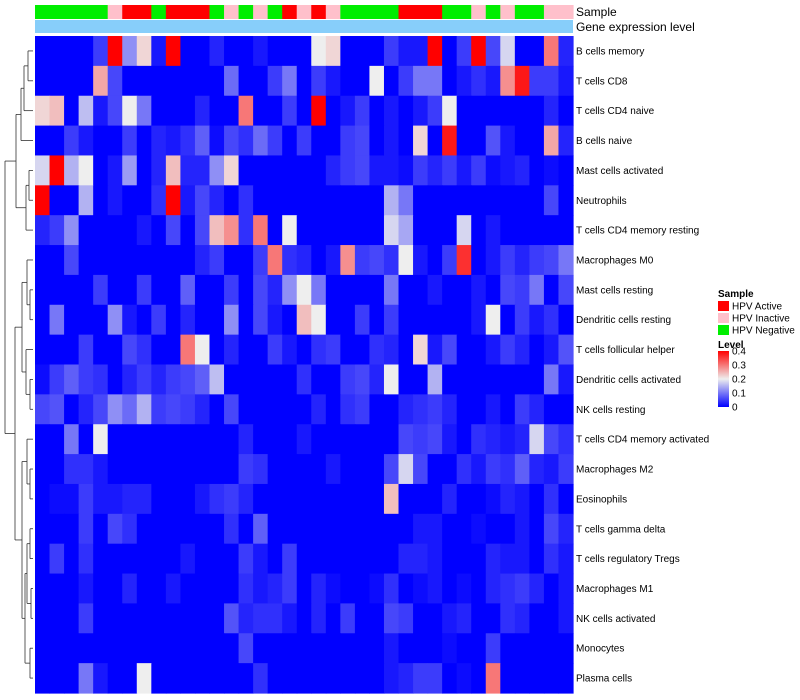  Describe the element at coordinates (304, 12) in the screenshot. I see `sample-annotation-bar` at that location.